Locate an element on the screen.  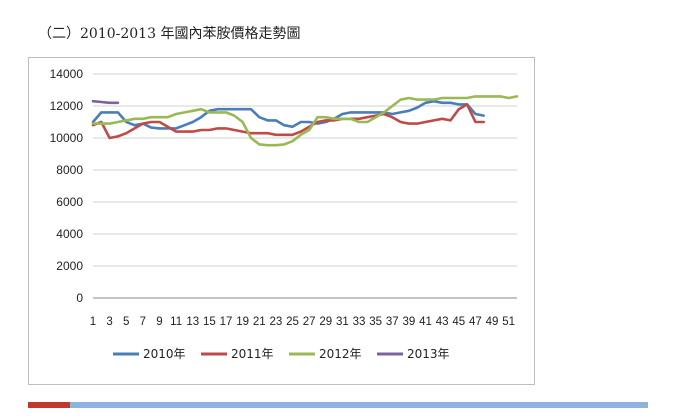
x-tick-label: 37 is located at coordinates (392, 322).